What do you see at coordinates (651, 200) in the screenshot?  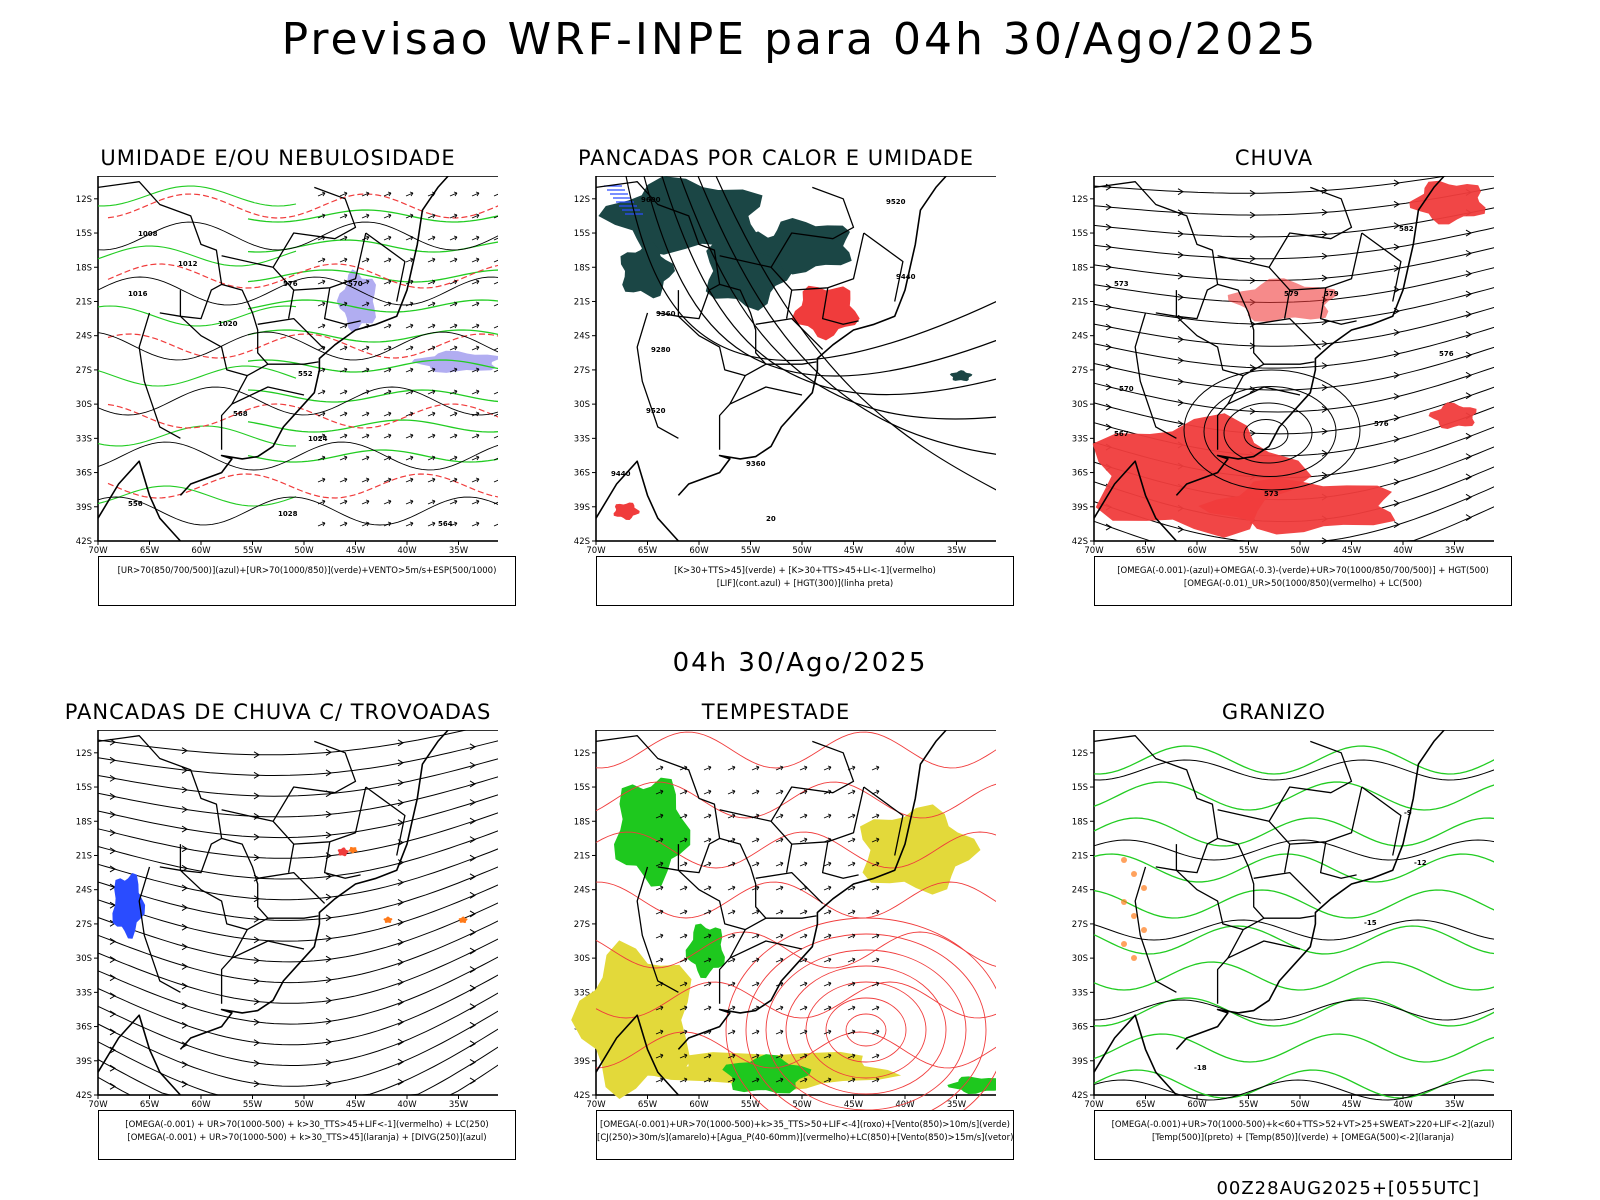 I see `contour-label: 9600` at bounding box center [651, 200].